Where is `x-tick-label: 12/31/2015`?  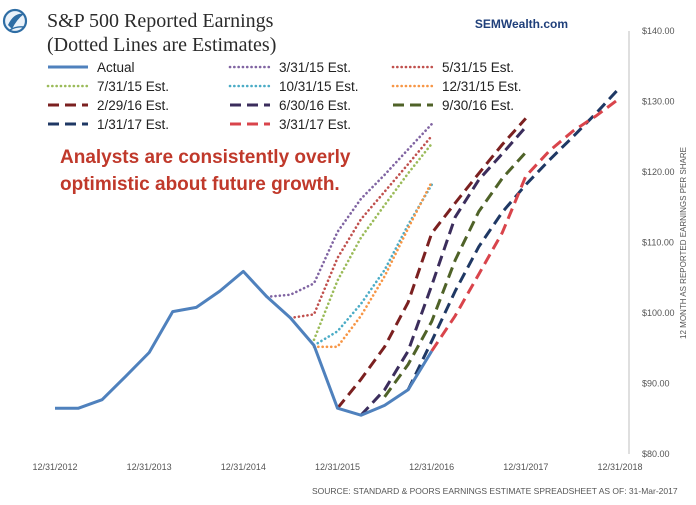 x-tick-label: 12/31/2015 is located at coordinates (337, 467).